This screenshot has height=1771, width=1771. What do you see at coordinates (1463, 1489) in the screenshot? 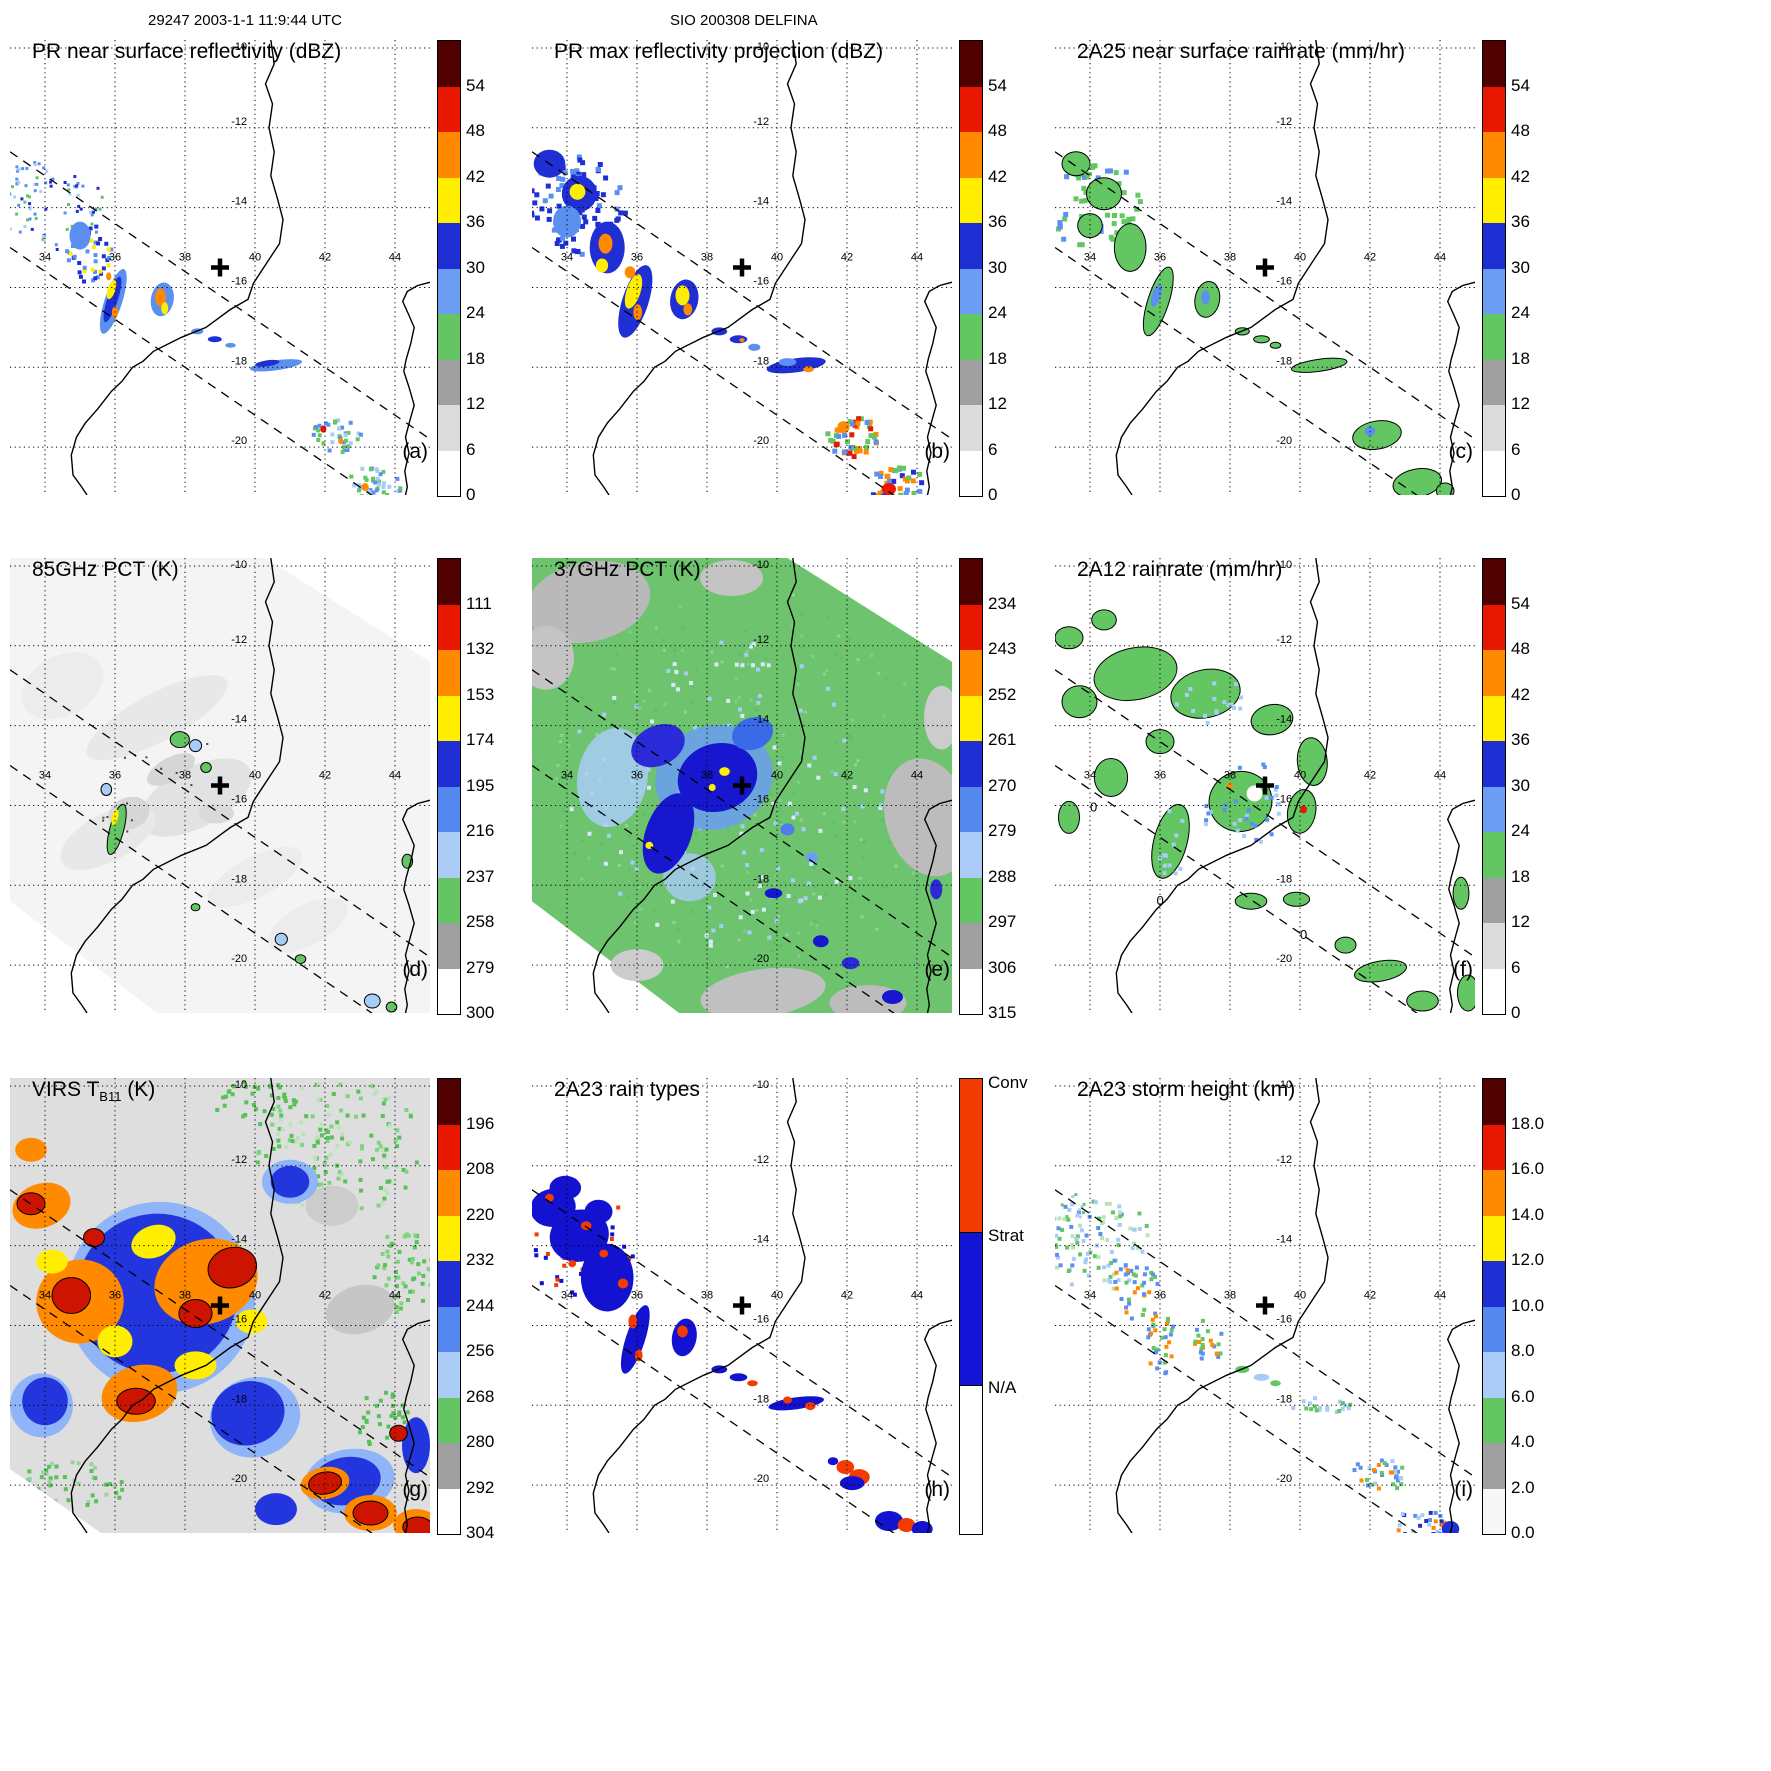
I see `panel-letter-i: (i)` at bounding box center [1463, 1489].